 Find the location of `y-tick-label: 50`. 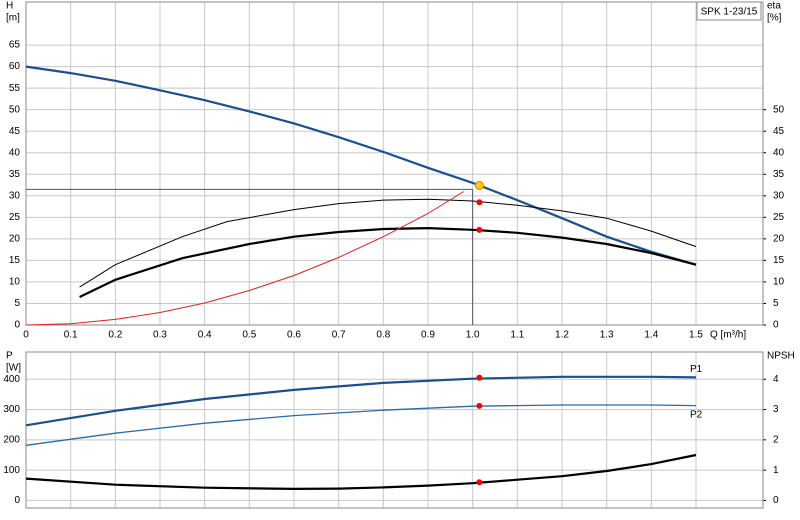

y-tick-label: 50 is located at coordinates (15, 109).